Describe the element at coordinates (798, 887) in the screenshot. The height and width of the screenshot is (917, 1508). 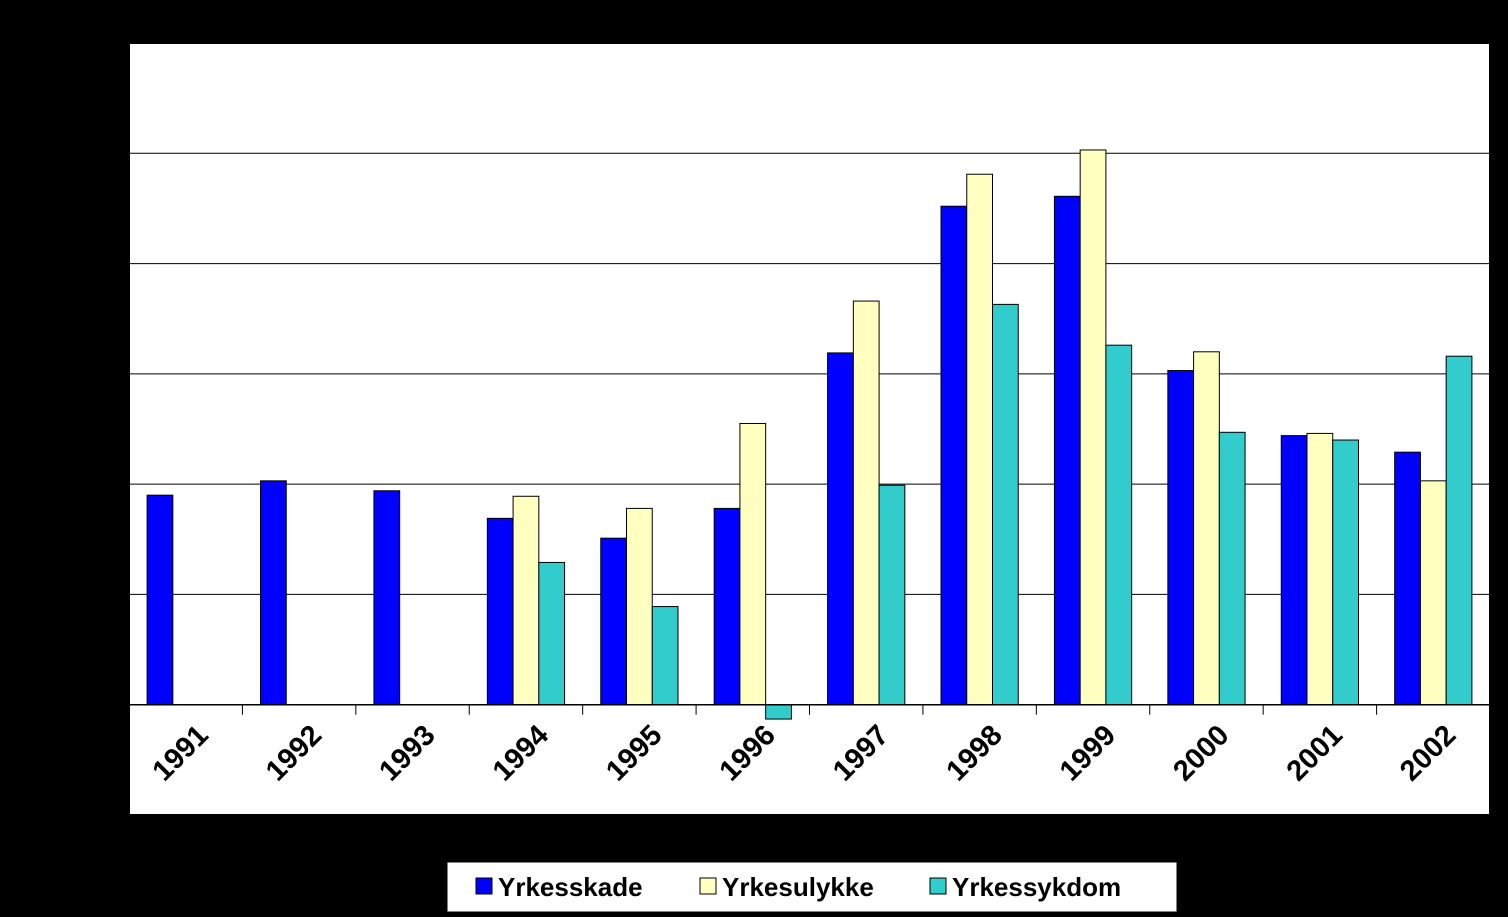
I see `legend-label: Yrkesulykke` at that location.